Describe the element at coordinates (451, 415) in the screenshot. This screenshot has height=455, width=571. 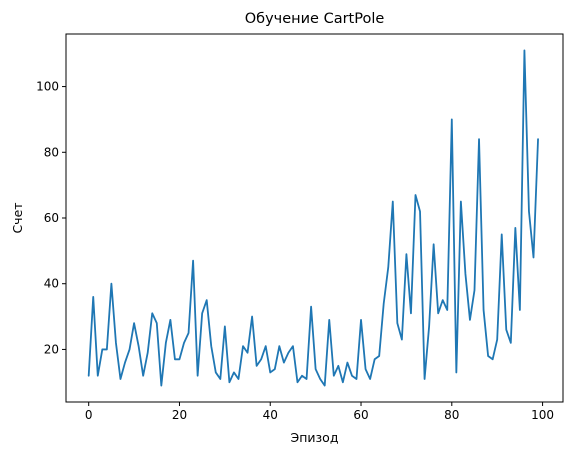
I see `x-tick-label: 80` at that location.